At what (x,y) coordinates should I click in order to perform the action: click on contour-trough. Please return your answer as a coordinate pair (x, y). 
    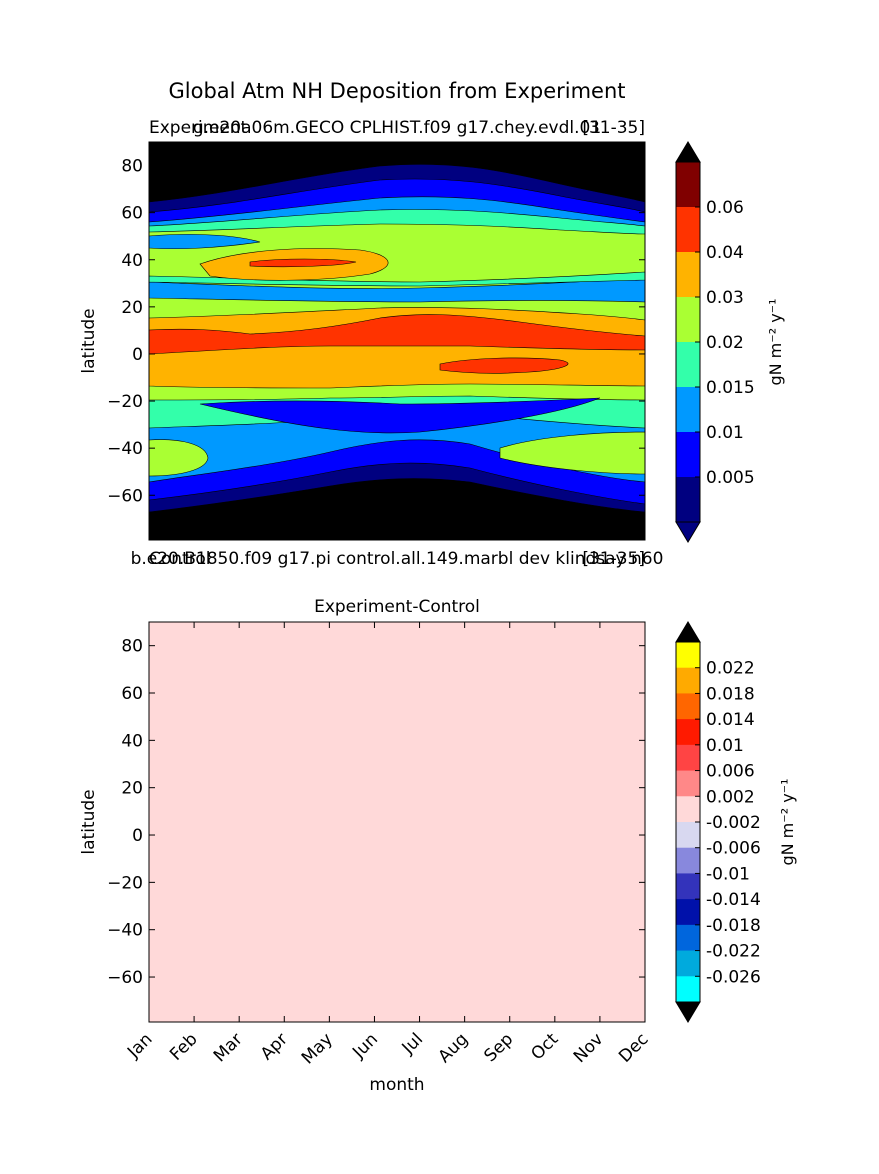
    Looking at the image, I should click on (400, 415).